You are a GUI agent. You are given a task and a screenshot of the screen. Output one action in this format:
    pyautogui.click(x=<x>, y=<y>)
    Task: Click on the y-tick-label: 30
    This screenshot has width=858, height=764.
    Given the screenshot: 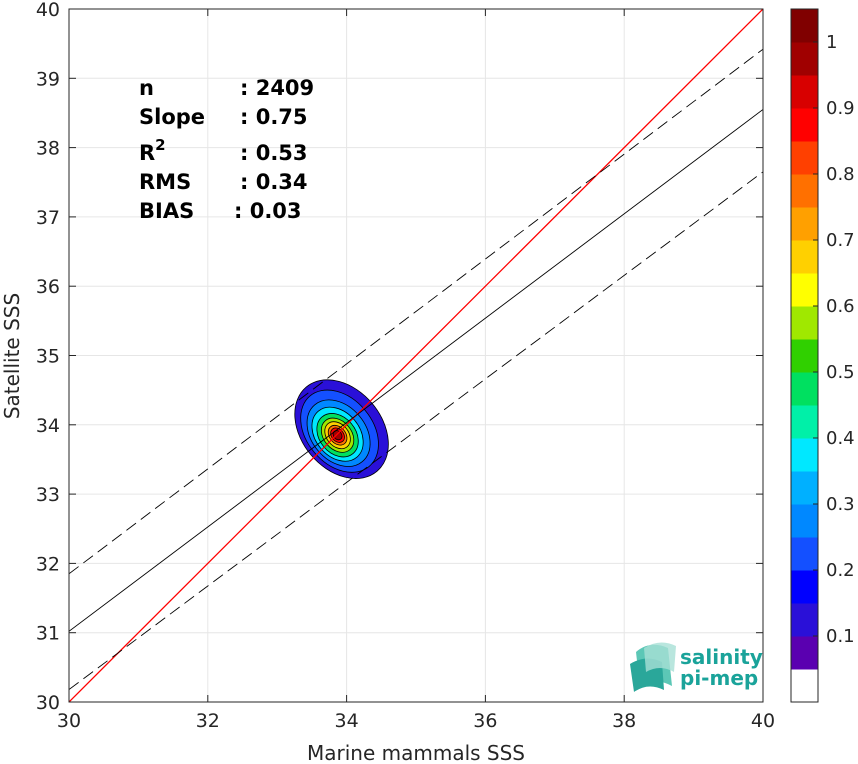 What is the action you would take?
    pyautogui.click(x=48, y=703)
    